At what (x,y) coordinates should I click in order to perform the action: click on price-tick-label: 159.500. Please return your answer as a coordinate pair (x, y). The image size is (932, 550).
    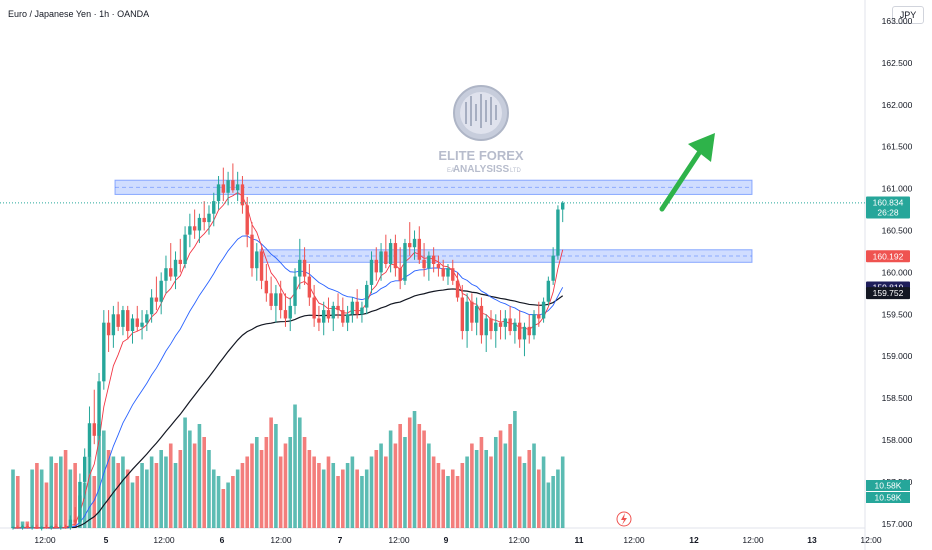
    Looking at the image, I should click on (897, 314).